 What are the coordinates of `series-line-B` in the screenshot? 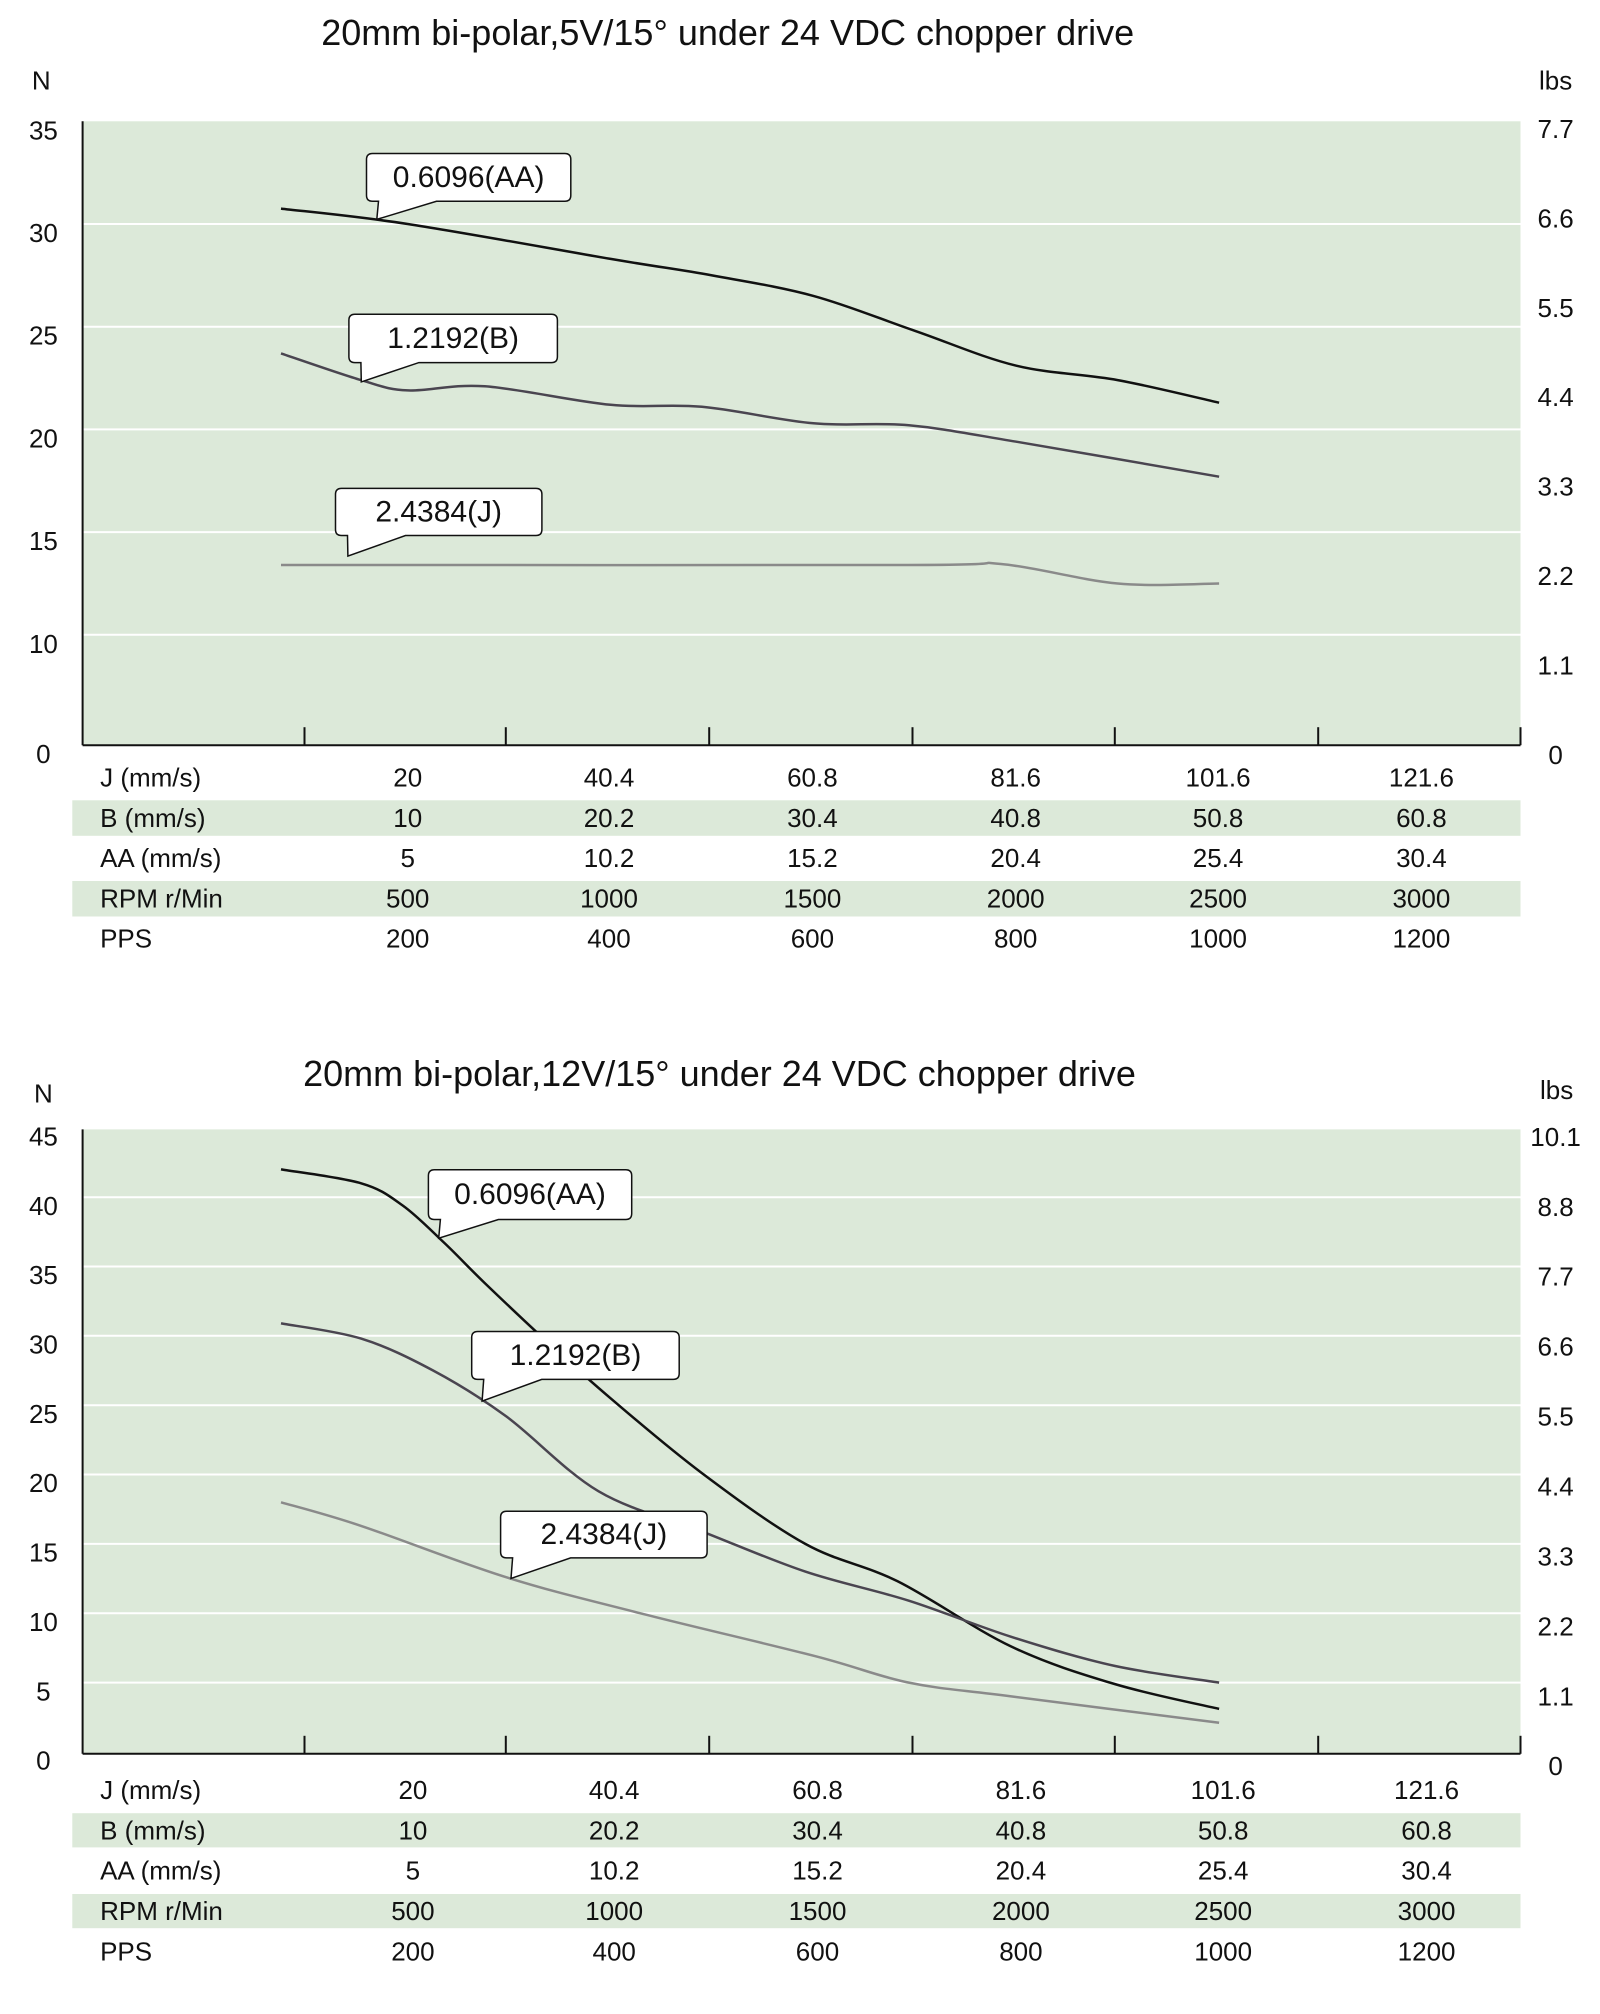 It's located at (750, 1503).